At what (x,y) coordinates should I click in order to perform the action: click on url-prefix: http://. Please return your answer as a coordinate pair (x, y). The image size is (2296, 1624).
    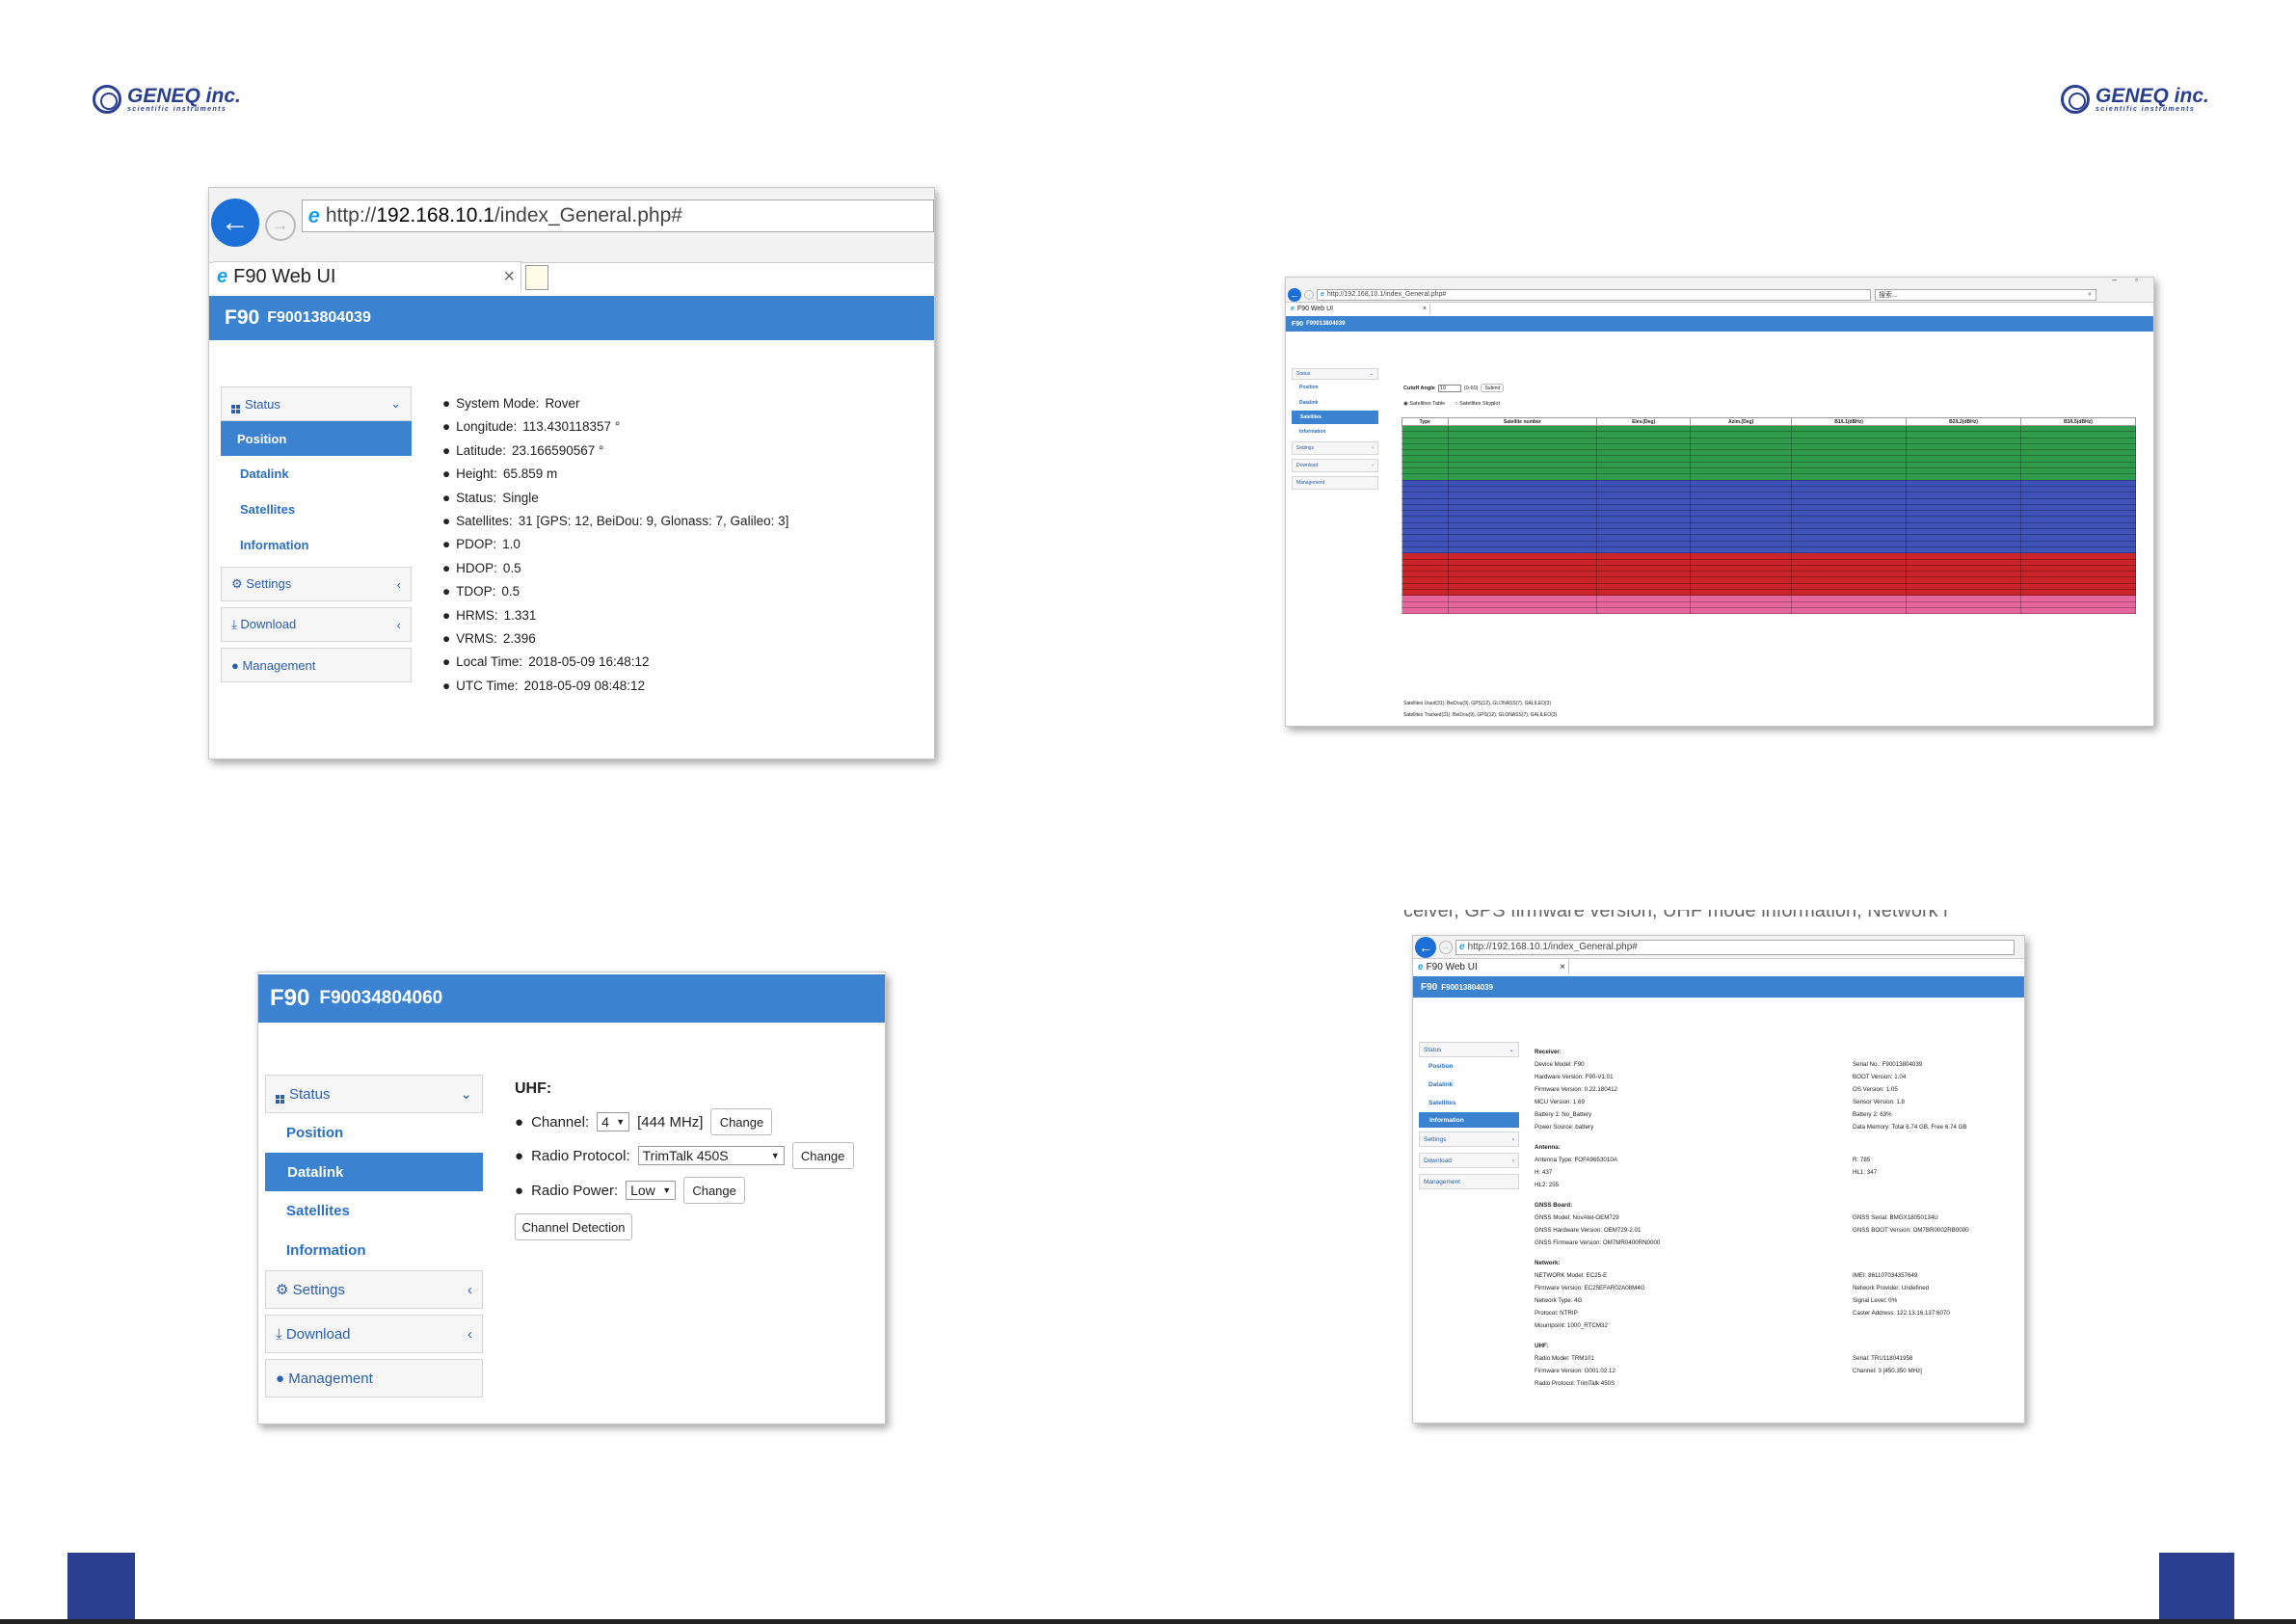
    Looking at the image, I should click on (351, 214).